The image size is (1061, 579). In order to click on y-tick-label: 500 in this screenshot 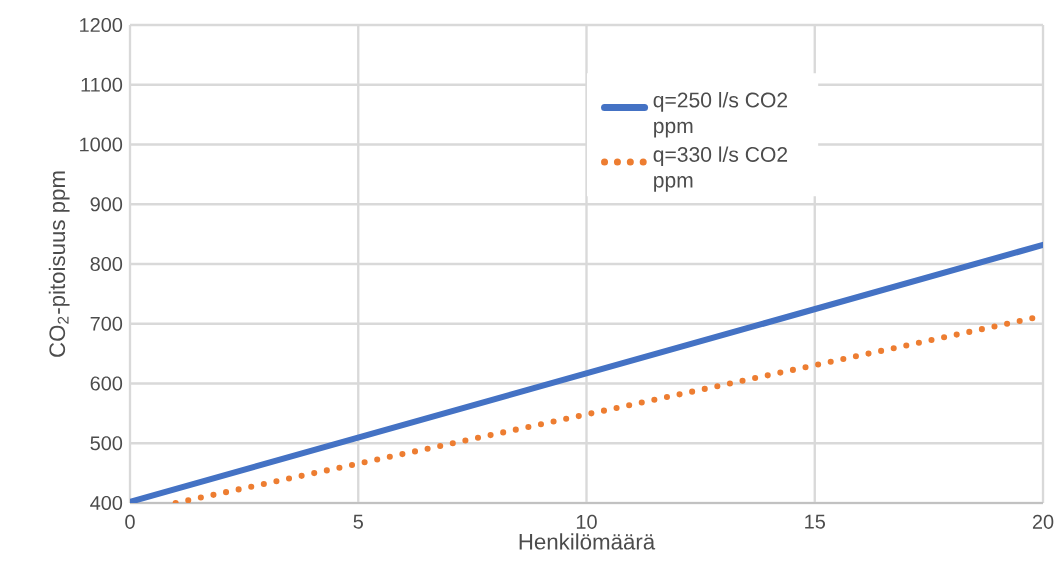, I will do `click(106, 443)`.